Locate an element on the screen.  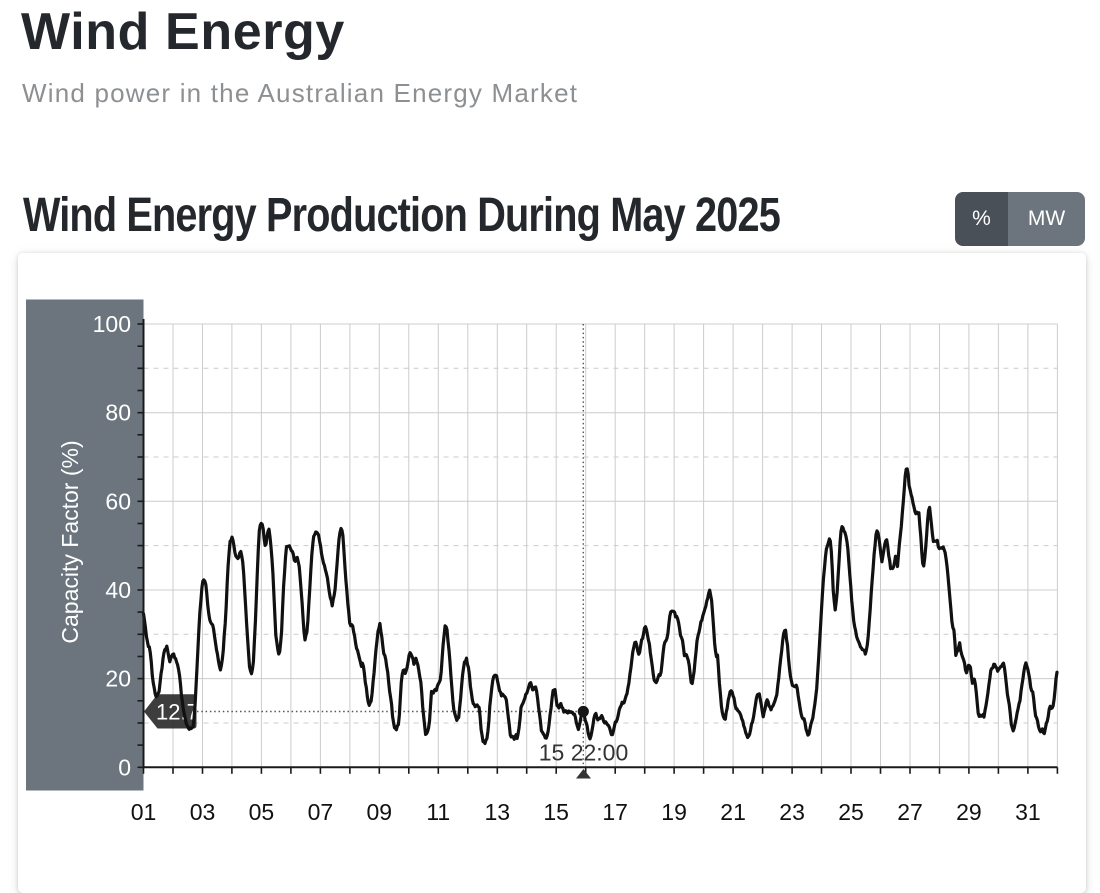
svg-text: 20 is located at coordinates (118, 679).